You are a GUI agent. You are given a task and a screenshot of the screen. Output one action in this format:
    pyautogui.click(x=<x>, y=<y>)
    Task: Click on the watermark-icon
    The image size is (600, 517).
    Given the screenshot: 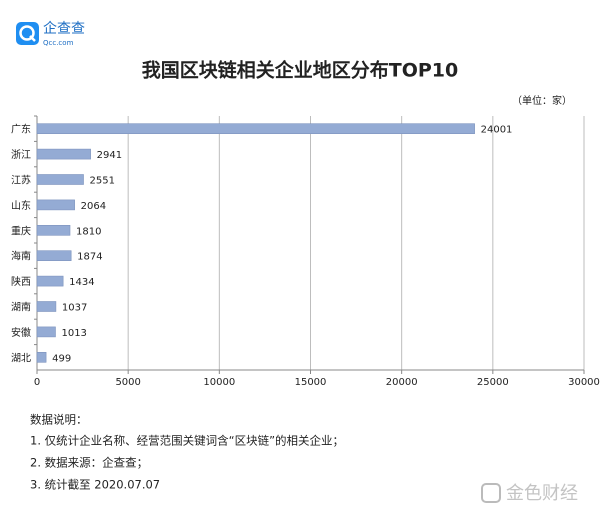 What is the action you would take?
    pyautogui.click(x=491, y=493)
    